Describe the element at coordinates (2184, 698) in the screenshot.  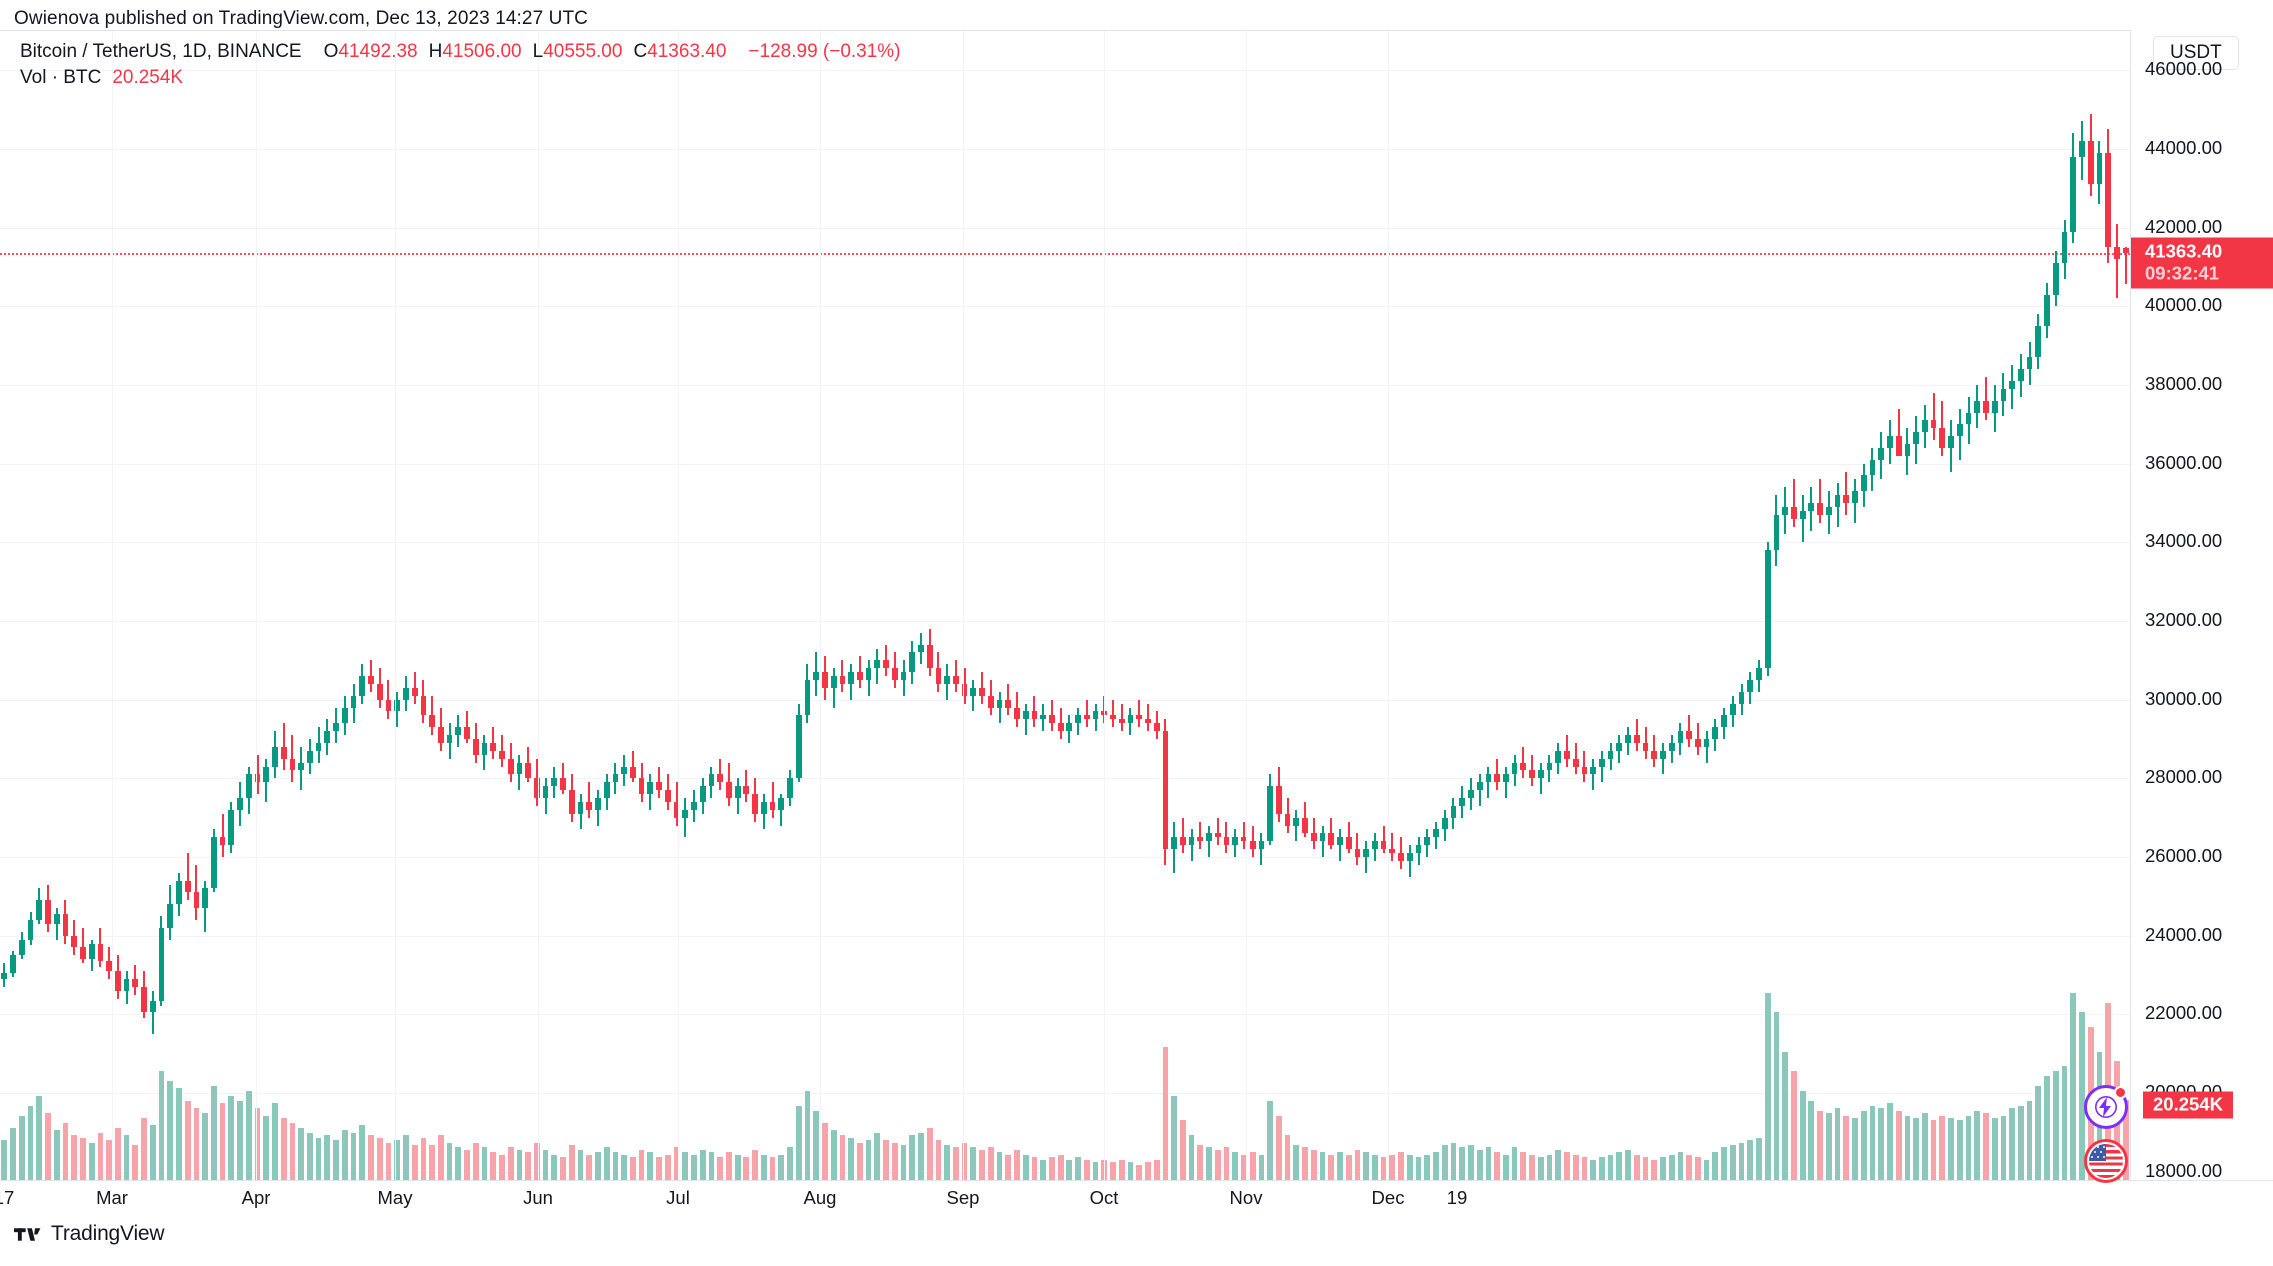
I see `price-tick-label: 30000.00` at that location.